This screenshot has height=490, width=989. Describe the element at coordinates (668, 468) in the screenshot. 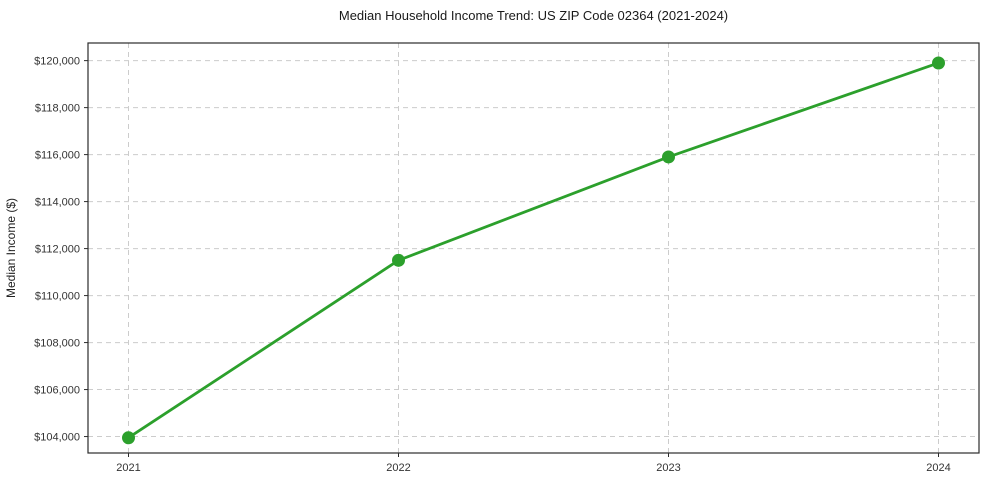

I see `x-tick-label: 2023` at that location.